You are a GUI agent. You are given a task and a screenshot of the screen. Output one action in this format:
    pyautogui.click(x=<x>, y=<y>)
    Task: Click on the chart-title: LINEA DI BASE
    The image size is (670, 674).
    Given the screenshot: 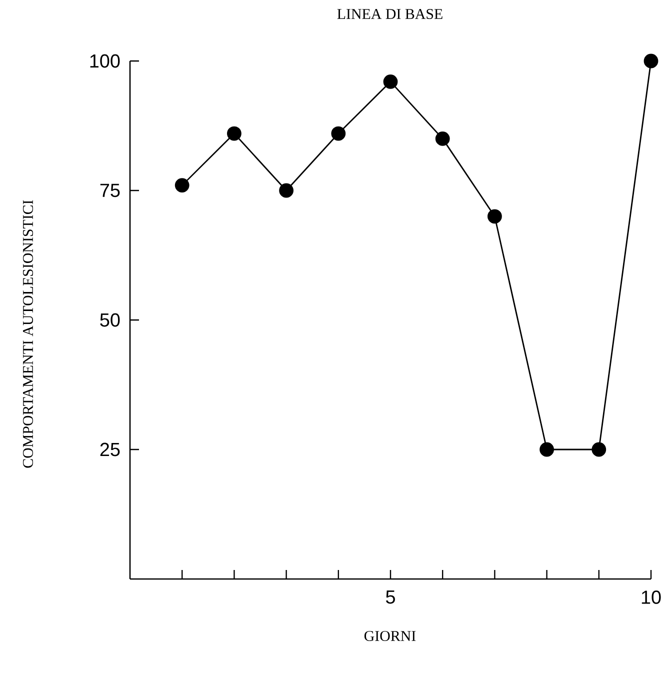 What is the action you would take?
    pyautogui.click(x=389, y=14)
    